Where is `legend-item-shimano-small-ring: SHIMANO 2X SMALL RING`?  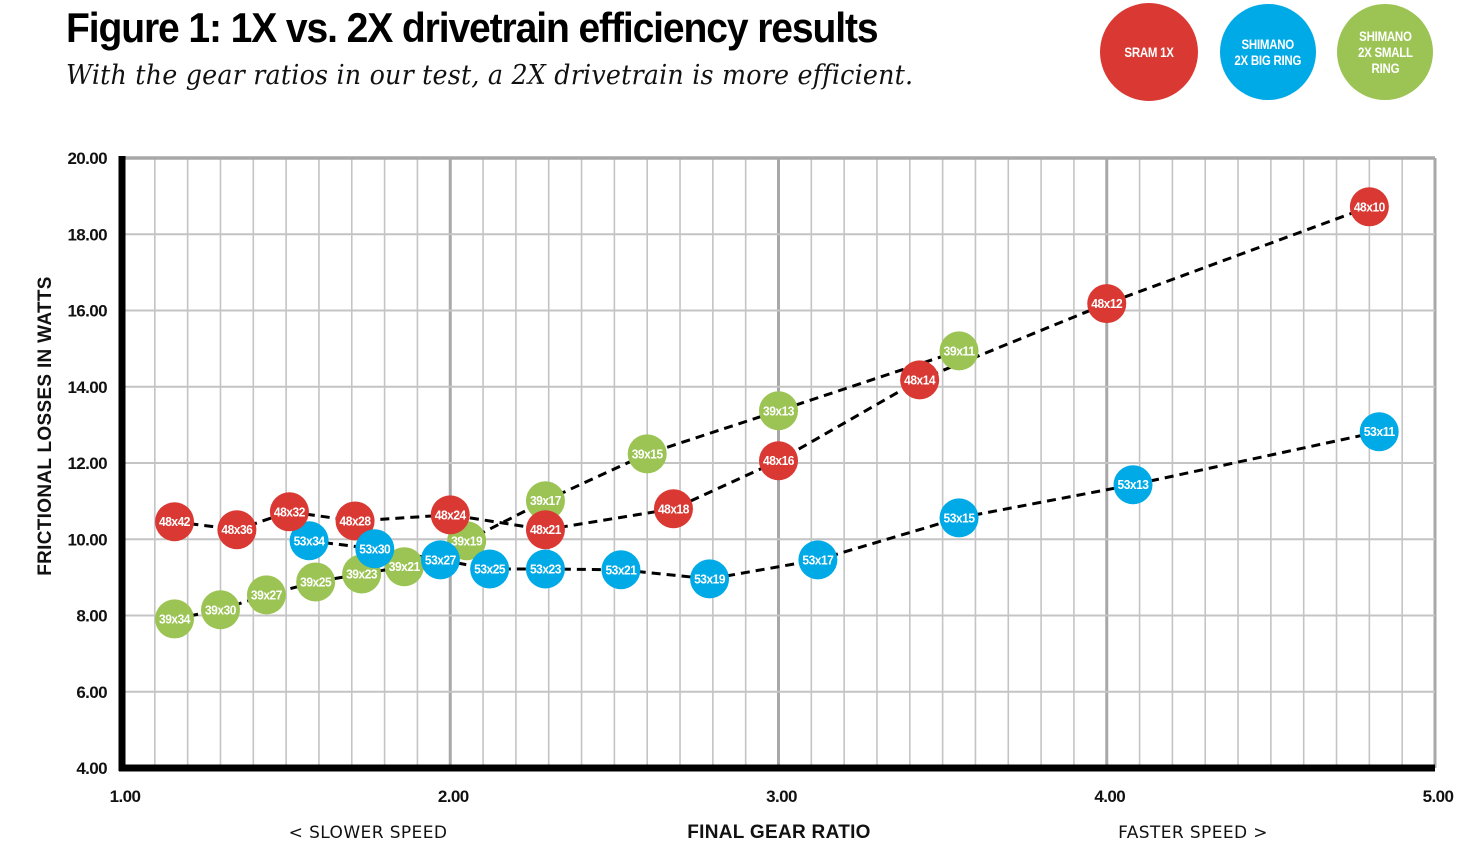
legend-item-shimano-small-ring: SHIMANO 2X SMALL RING is located at coordinates (1385, 52).